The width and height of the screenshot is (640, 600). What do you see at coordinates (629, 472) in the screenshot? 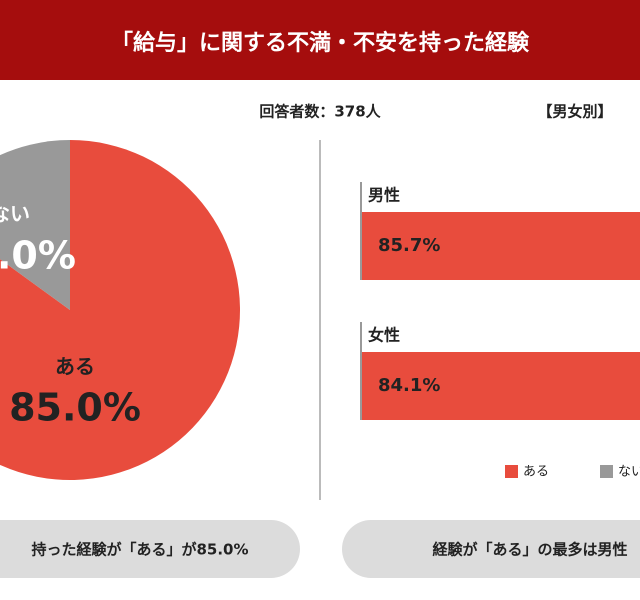
I see `legend-label: ない` at bounding box center [629, 472].